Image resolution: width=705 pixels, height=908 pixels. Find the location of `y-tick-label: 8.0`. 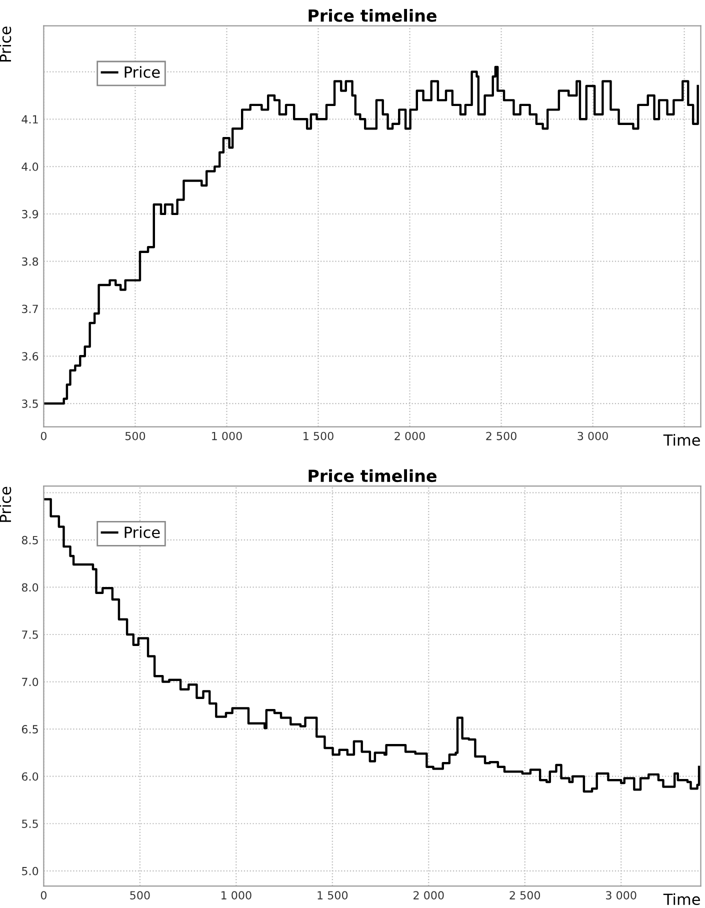

y-tick-label: 8.0 is located at coordinates (30, 587).